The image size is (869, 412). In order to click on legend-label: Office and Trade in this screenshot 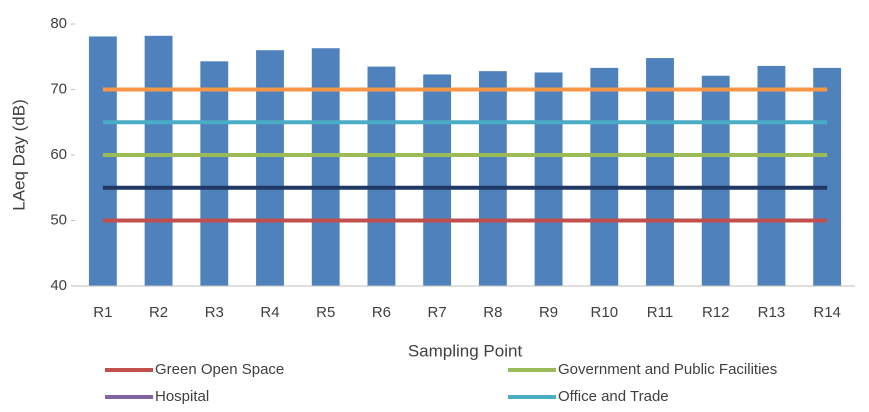, I will do `click(613, 396)`.